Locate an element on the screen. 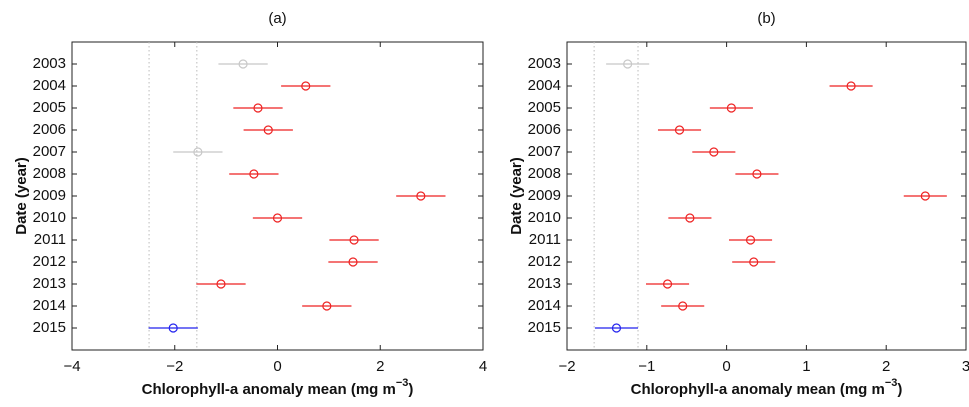  panel-title: (b) is located at coordinates (766, 18).